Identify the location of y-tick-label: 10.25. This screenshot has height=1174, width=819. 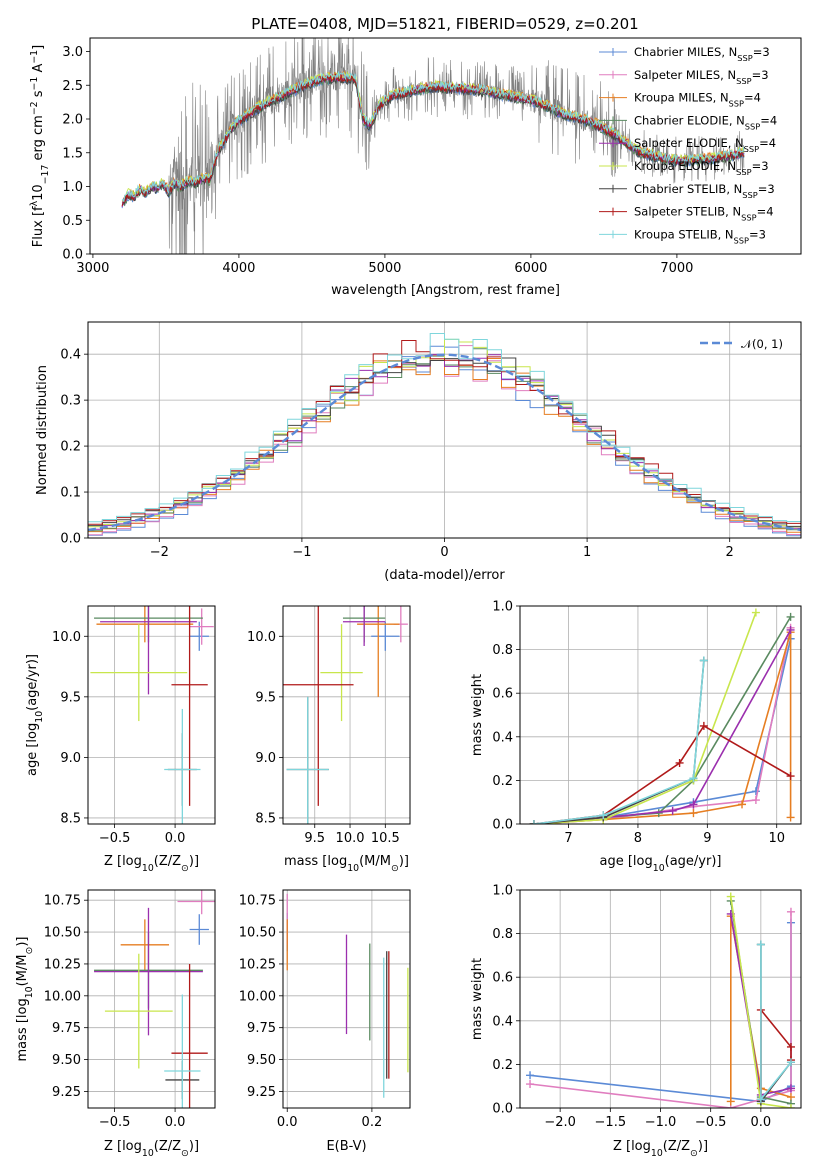
(62, 964).